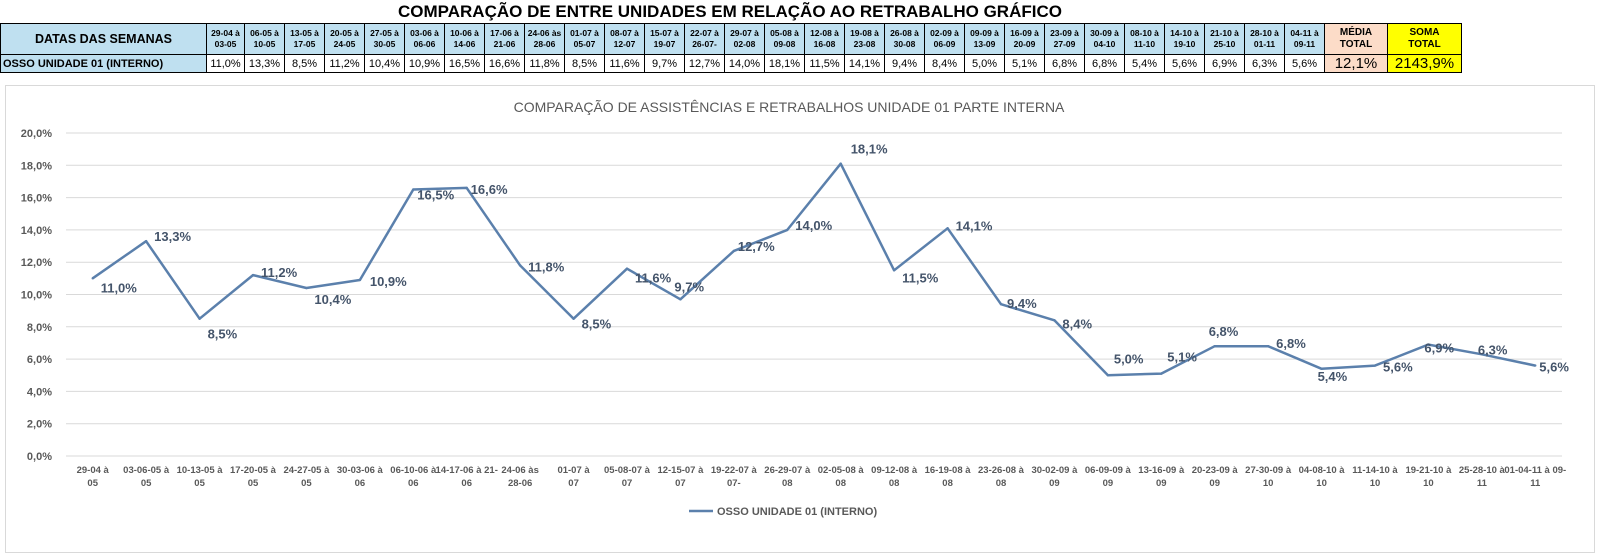  I want to click on week-header-line: 09-08, so click(784, 44).